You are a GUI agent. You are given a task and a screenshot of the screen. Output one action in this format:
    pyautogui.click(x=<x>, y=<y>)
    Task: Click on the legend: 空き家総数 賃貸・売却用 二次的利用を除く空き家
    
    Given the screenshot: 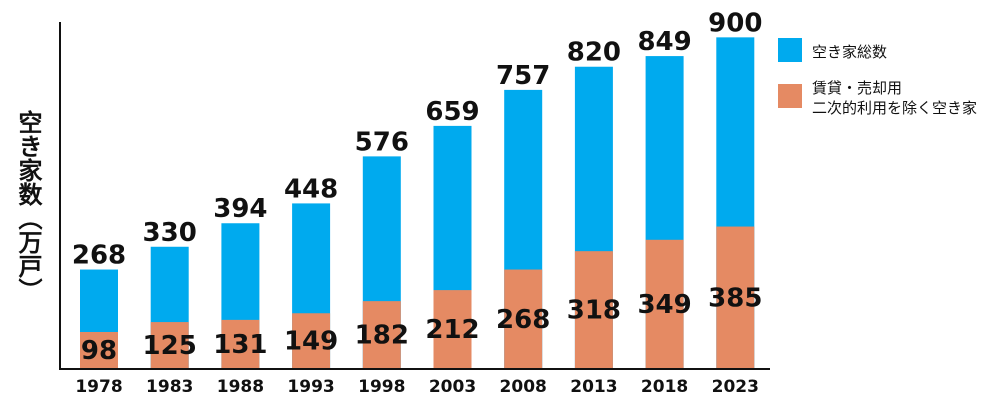 What is the action you would take?
    pyautogui.click(x=877, y=77)
    